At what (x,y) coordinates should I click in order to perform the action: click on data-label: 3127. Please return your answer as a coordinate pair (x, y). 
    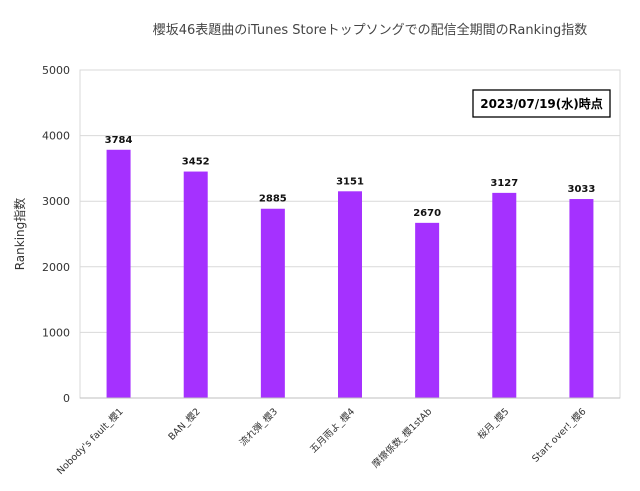
    Looking at the image, I should click on (504, 183).